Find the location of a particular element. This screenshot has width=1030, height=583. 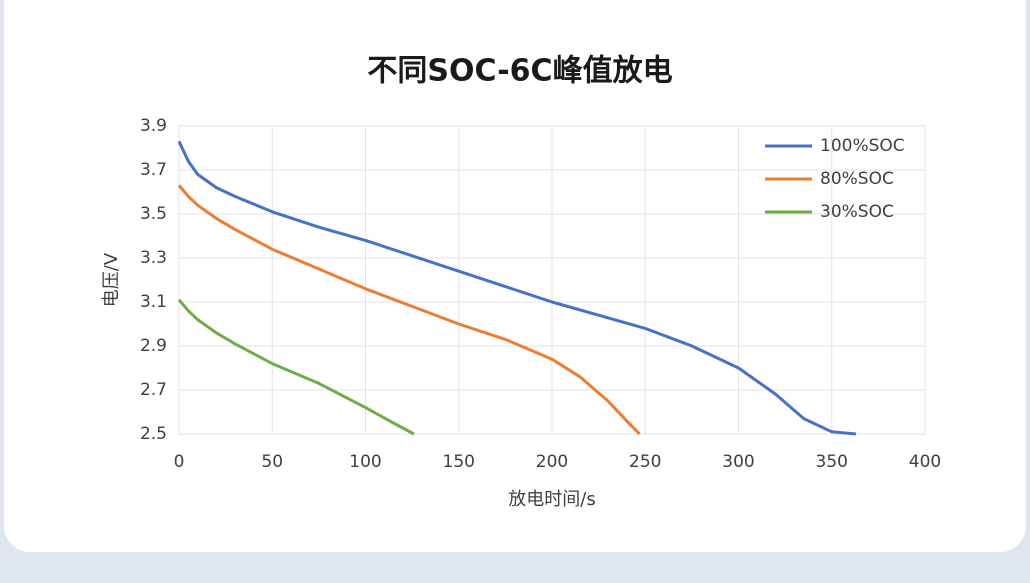

y-tick-label: 3.7 is located at coordinates (153, 170).